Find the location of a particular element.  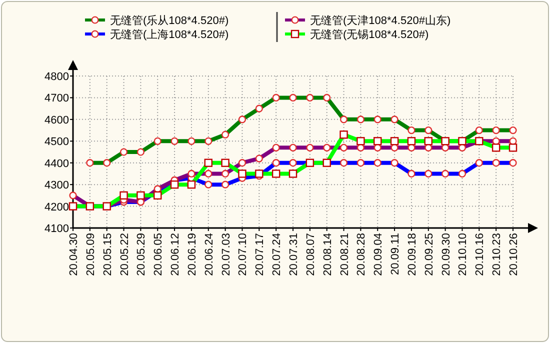

x-tick-label: 20.10.26 is located at coordinates (514, 254).